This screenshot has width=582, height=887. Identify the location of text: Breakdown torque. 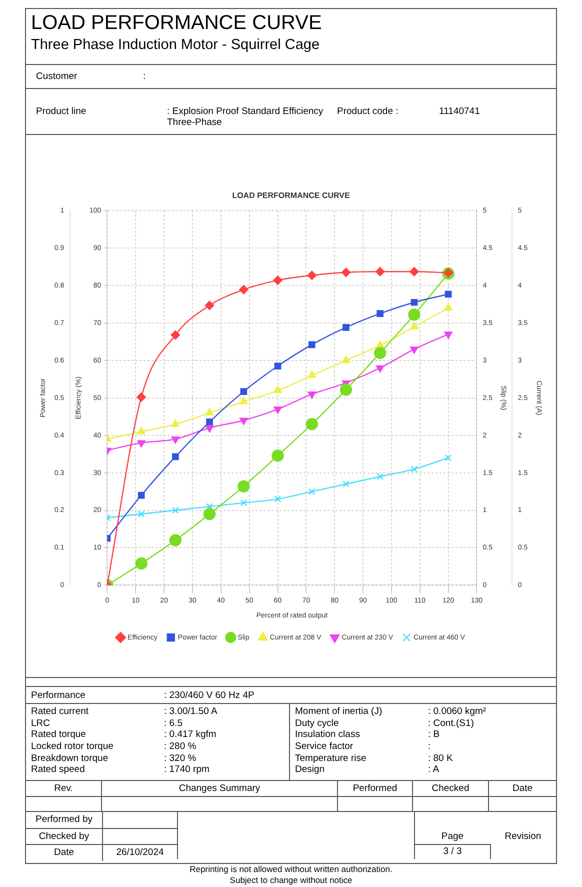
(69, 758).